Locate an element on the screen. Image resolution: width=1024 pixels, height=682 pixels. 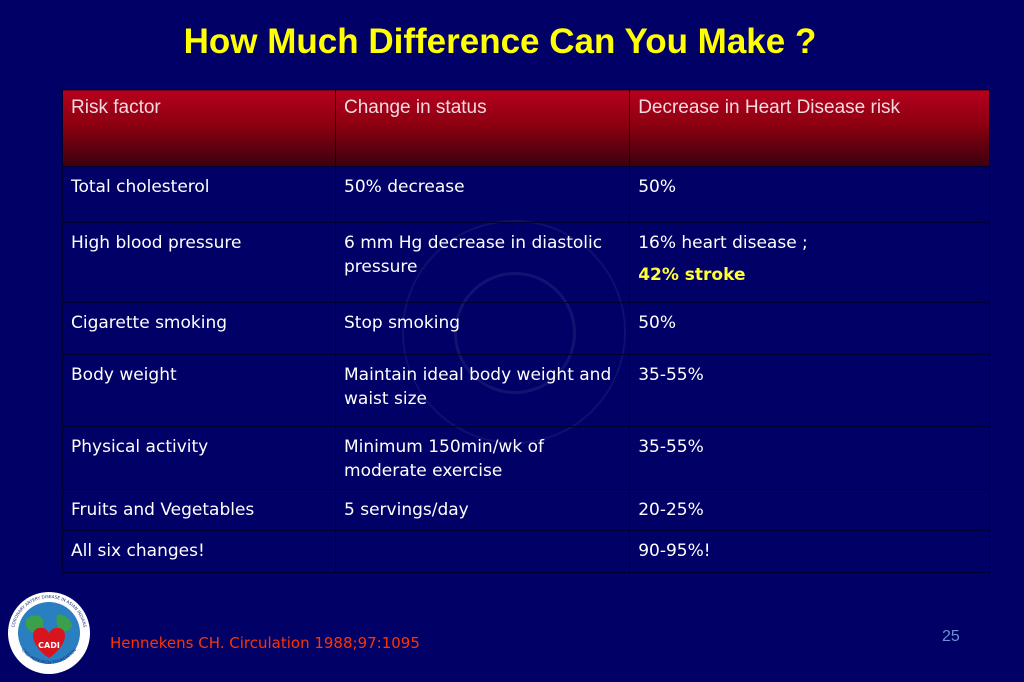
decrease-heart-disease-text: 16% heart disease ; is located at coordinates (723, 243).